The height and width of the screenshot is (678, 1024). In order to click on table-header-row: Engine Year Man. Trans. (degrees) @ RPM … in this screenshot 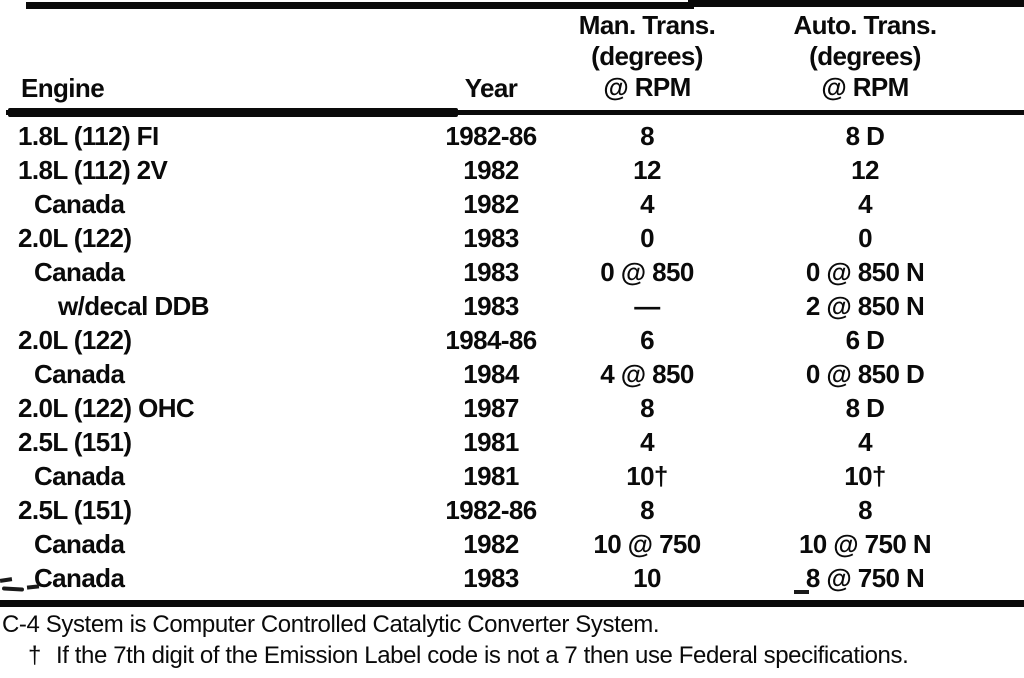, I will do `click(504, 57)`.